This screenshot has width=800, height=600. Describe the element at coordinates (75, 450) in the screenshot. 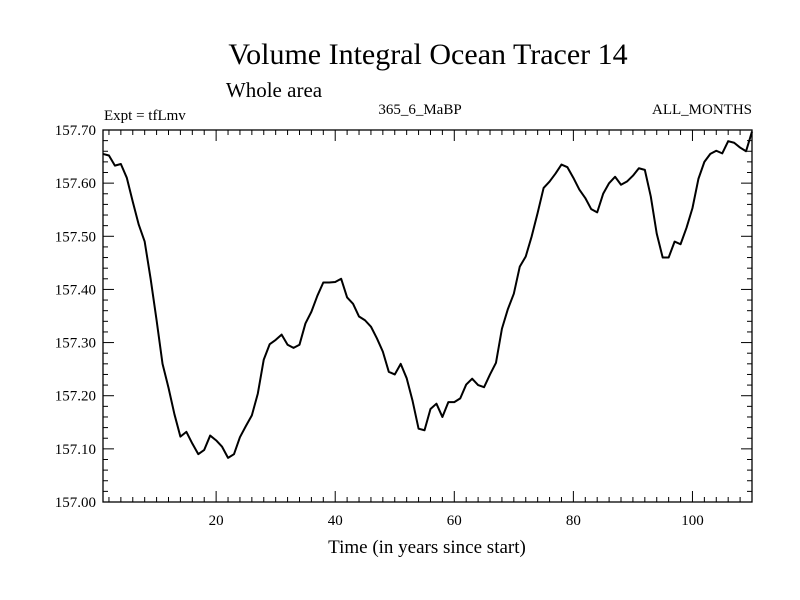

I see `y-tick-label: 157.10` at that location.